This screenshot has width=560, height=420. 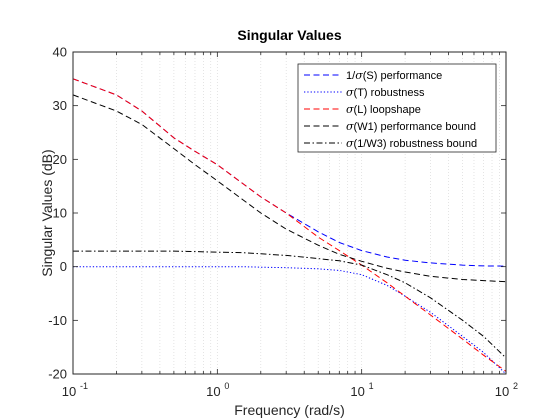 I want to click on y-tick-label: -10, so click(x=57, y=320).